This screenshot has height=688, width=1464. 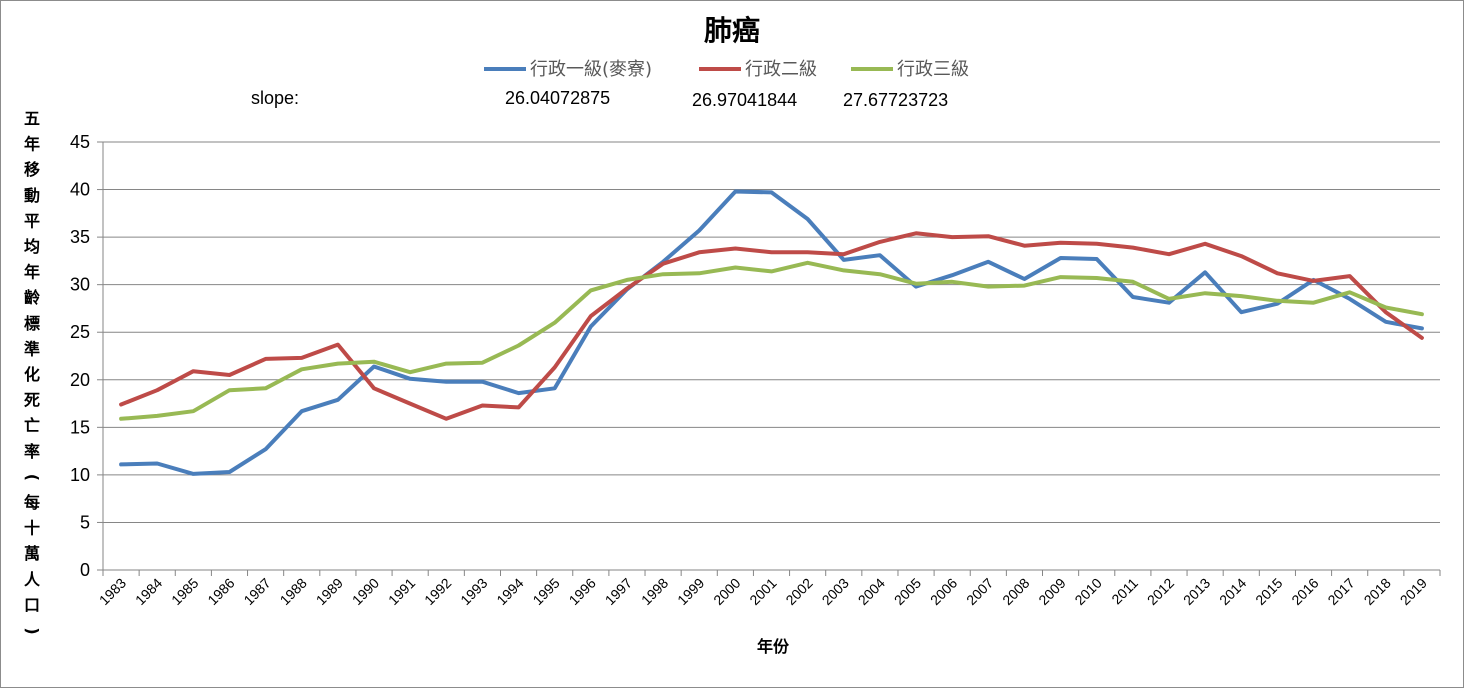 I want to click on y-tick-label: 35, so click(x=80, y=237).